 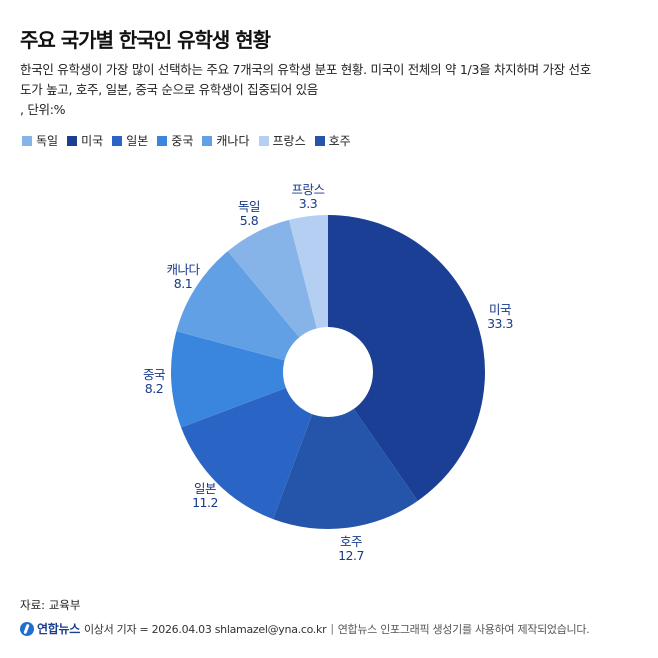 I want to click on legend-label: 프랑스, so click(x=289, y=141).